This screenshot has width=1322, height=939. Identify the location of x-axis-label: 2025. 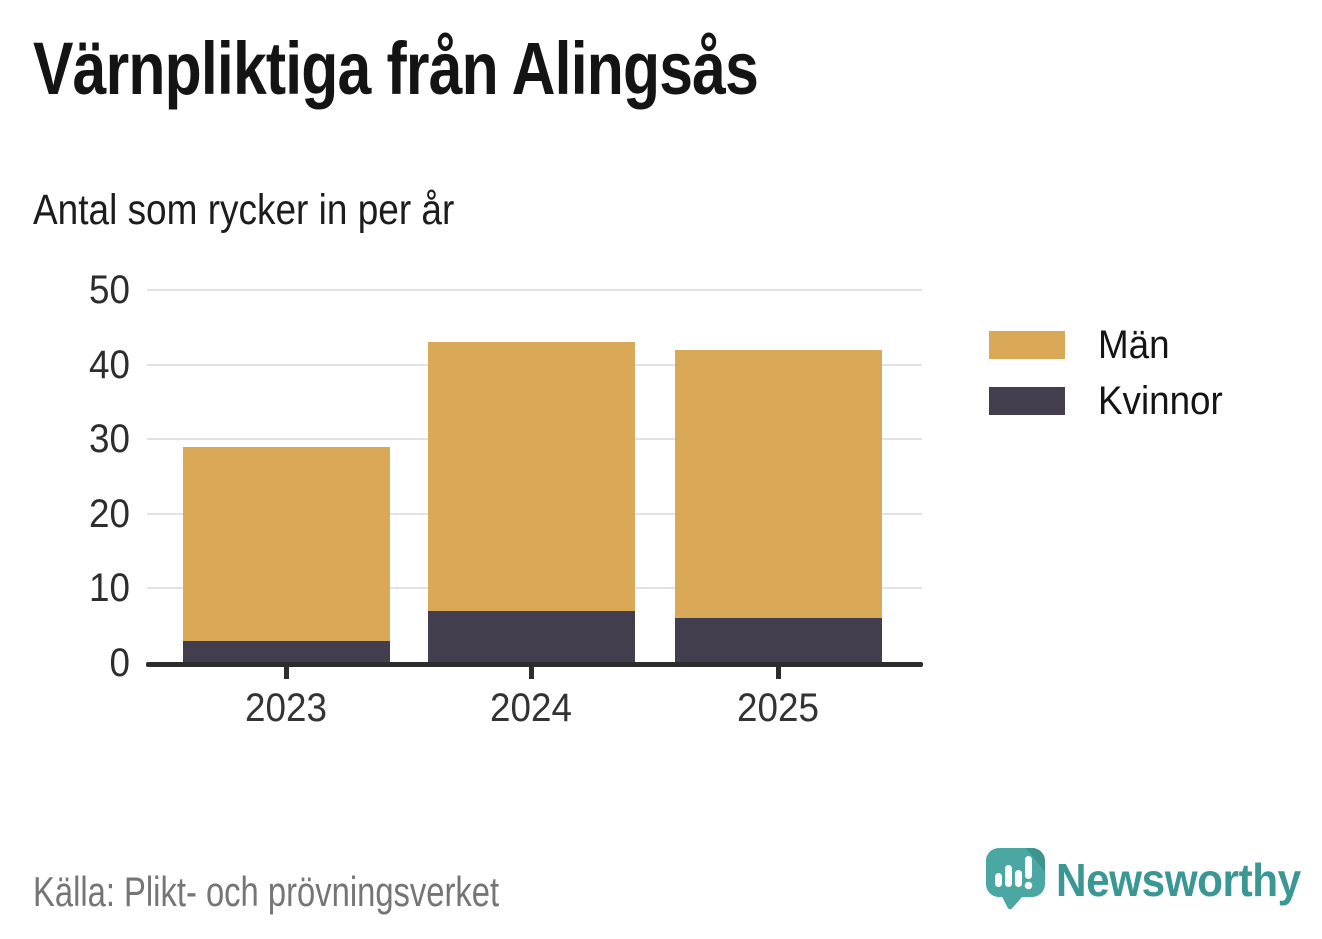
(778, 708).